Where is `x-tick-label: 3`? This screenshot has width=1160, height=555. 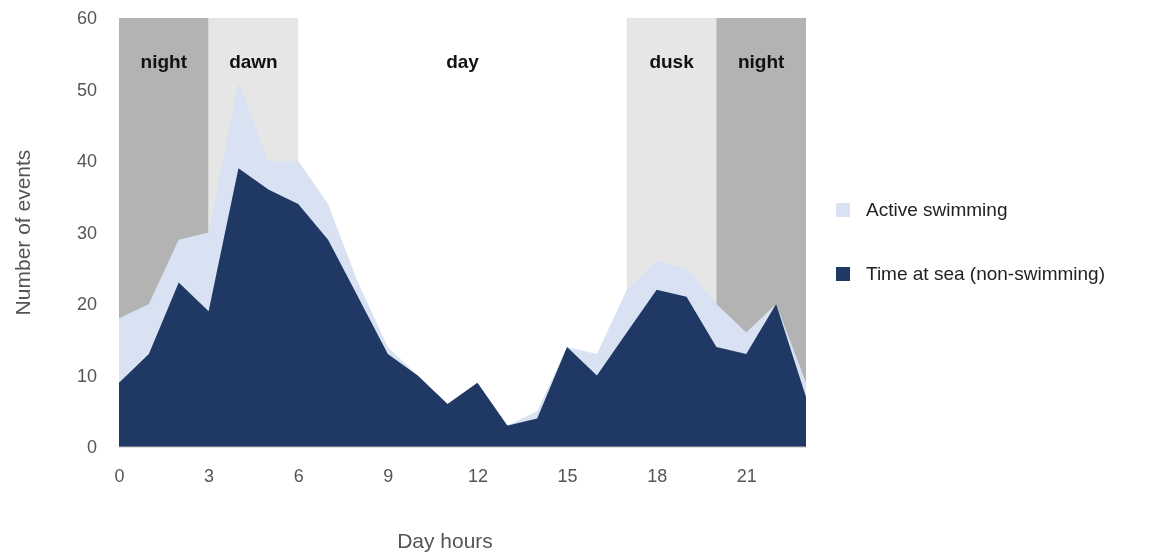 x-tick-label: 3 is located at coordinates (209, 475).